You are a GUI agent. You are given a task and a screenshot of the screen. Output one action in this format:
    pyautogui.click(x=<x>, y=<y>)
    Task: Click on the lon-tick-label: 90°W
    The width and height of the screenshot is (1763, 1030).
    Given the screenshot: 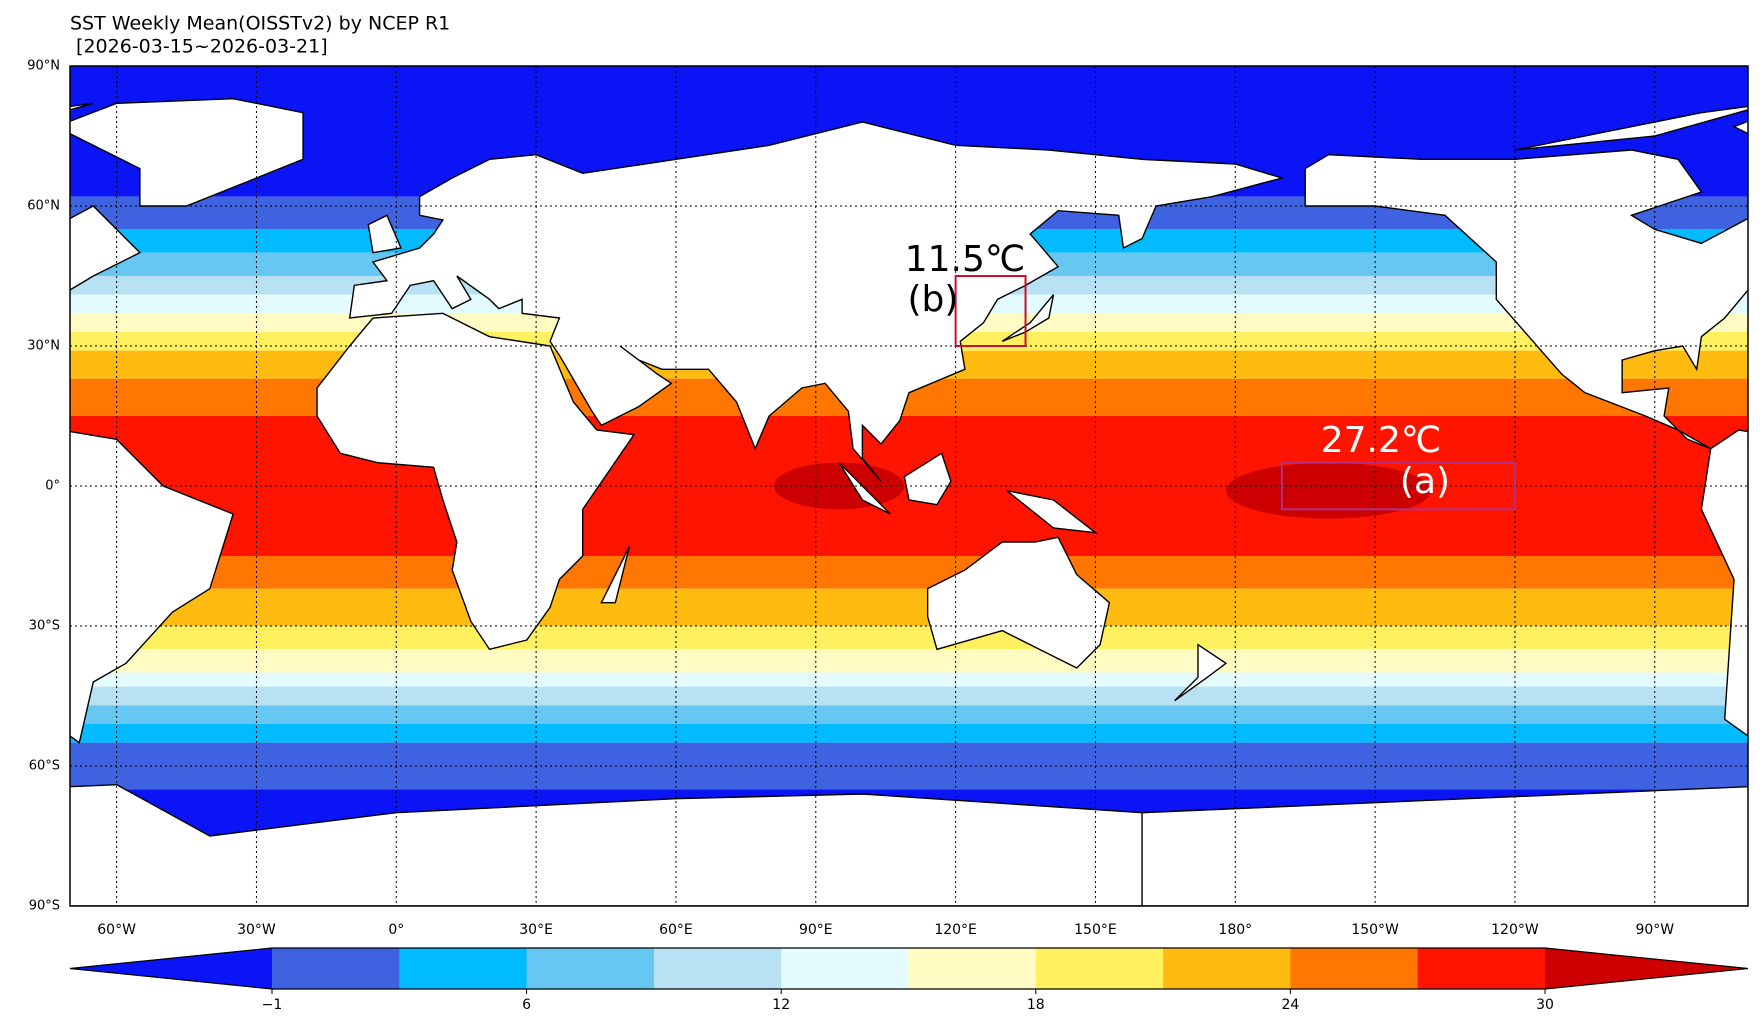 What is the action you would take?
    pyautogui.click(x=1654, y=930)
    